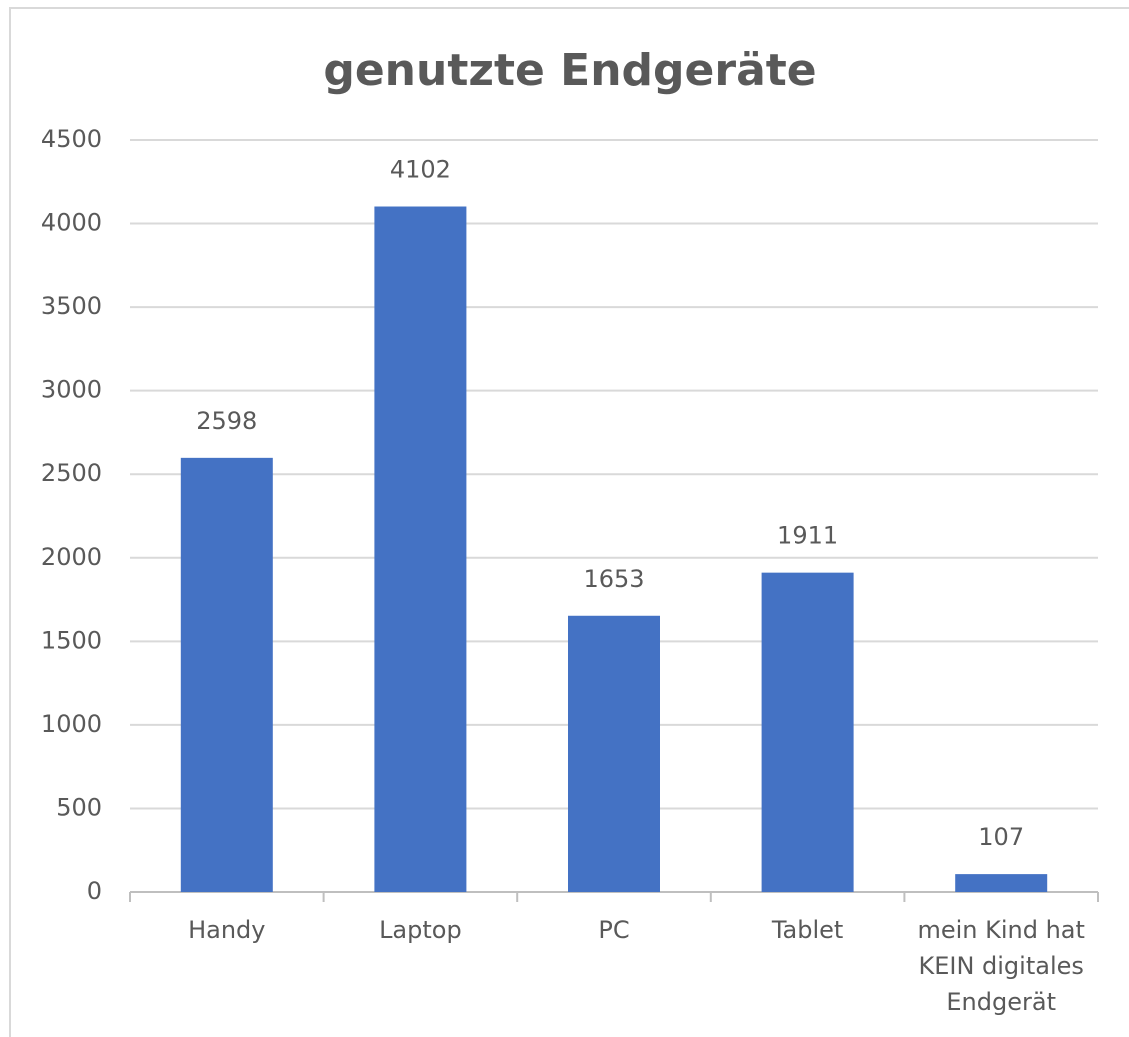 Image resolution: width=1129 pixels, height=1037 pixels. I want to click on y-tick-label: 1000, so click(71, 724).